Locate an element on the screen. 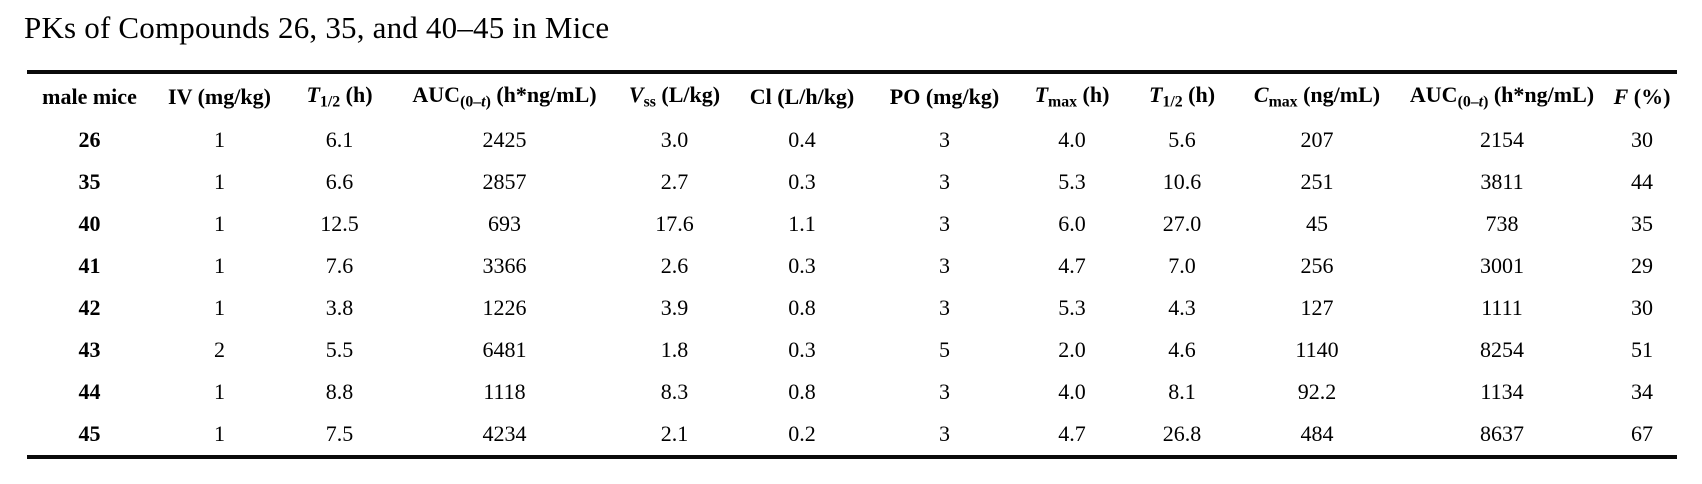 The width and height of the screenshot is (1702, 484). cell-po-dose-45: 3 is located at coordinates (944, 436).